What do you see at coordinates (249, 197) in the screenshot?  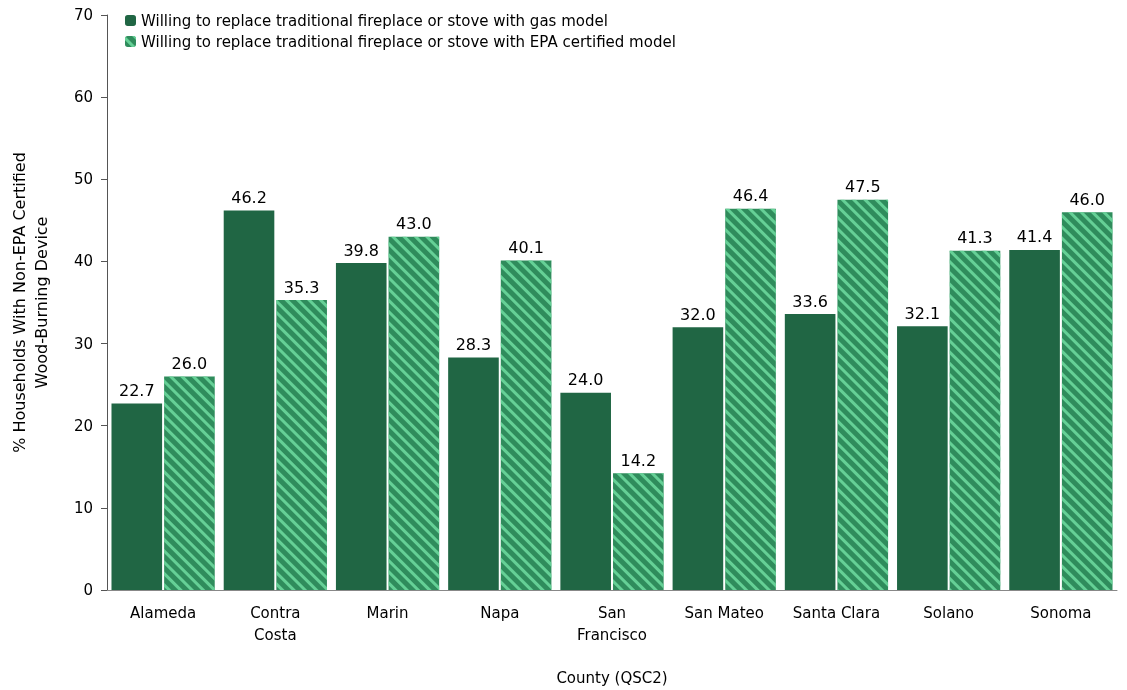 I see `data-label: 46.2` at bounding box center [249, 197].